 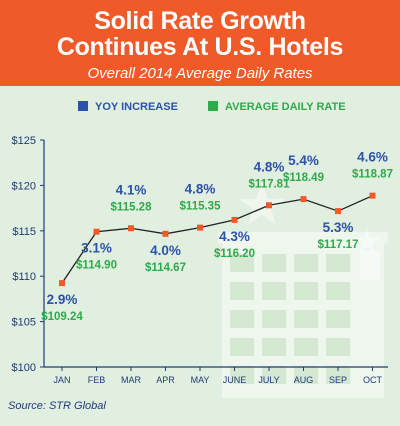 What do you see at coordinates (234, 236) in the screenshot?
I see `yoy-data-label: 4.3%` at bounding box center [234, 236].